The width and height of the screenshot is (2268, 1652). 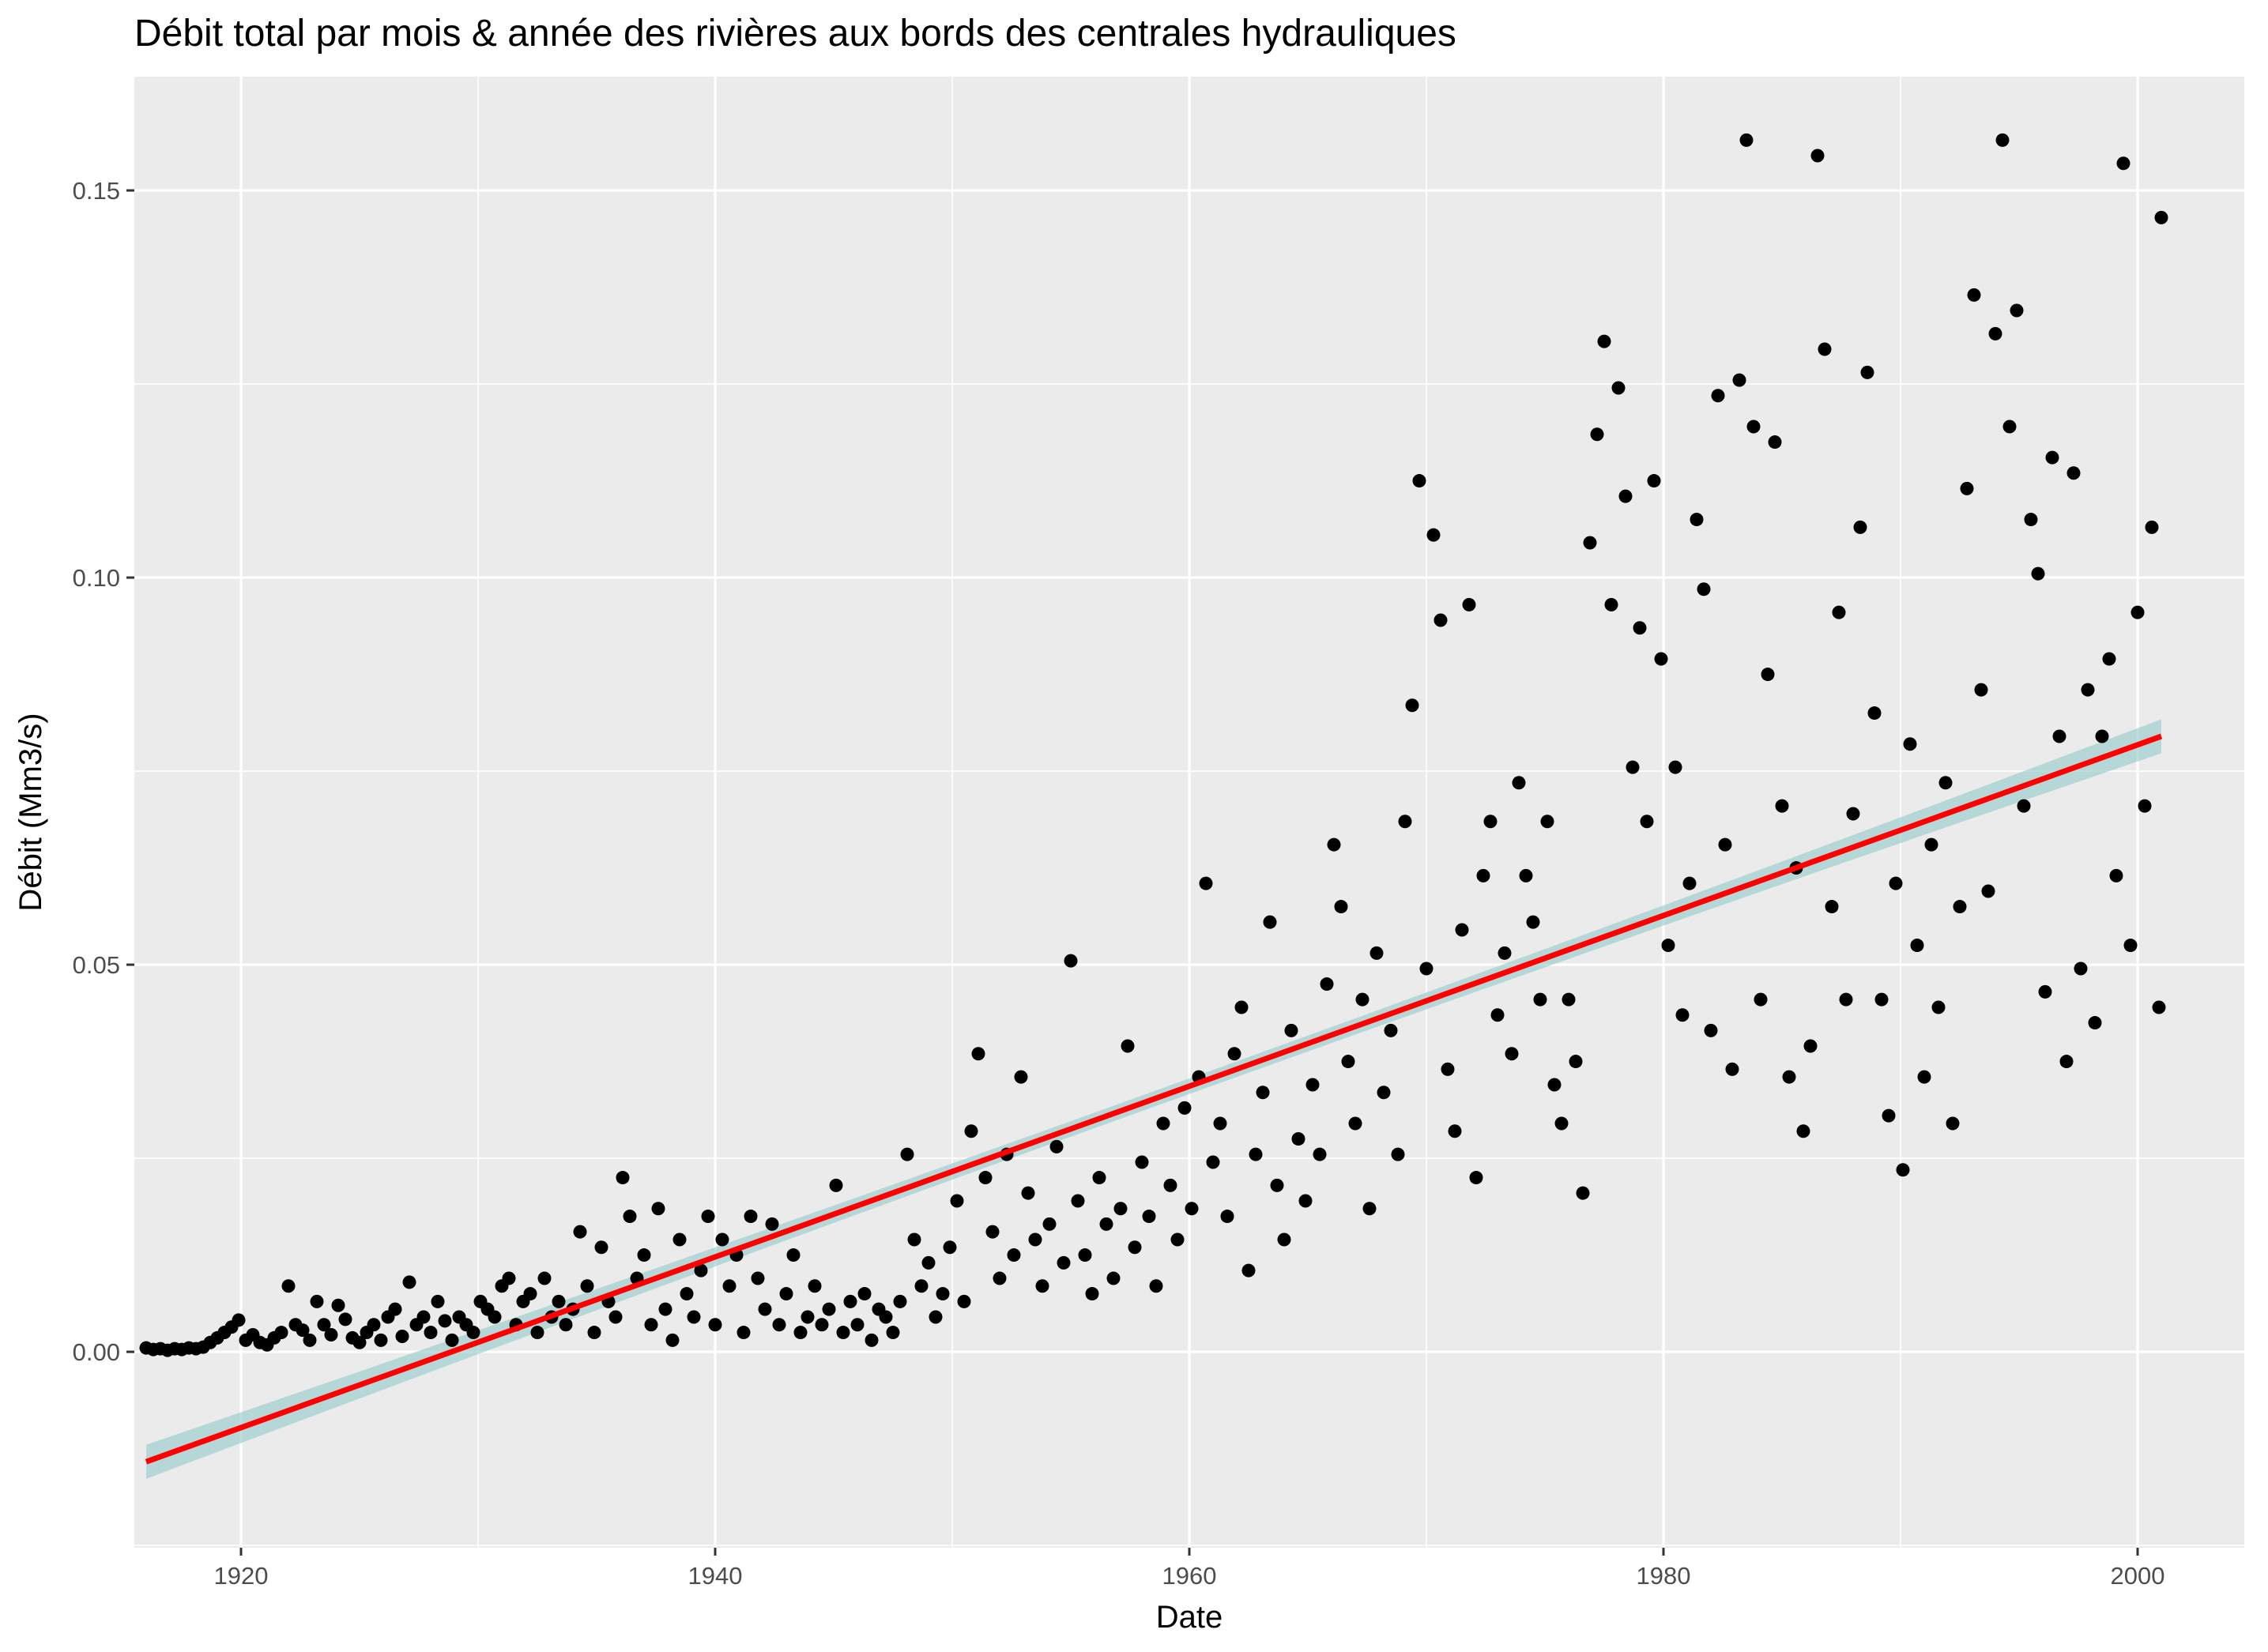 I want to click on y-tick-label: 0.05, so click(x=97, y=965).